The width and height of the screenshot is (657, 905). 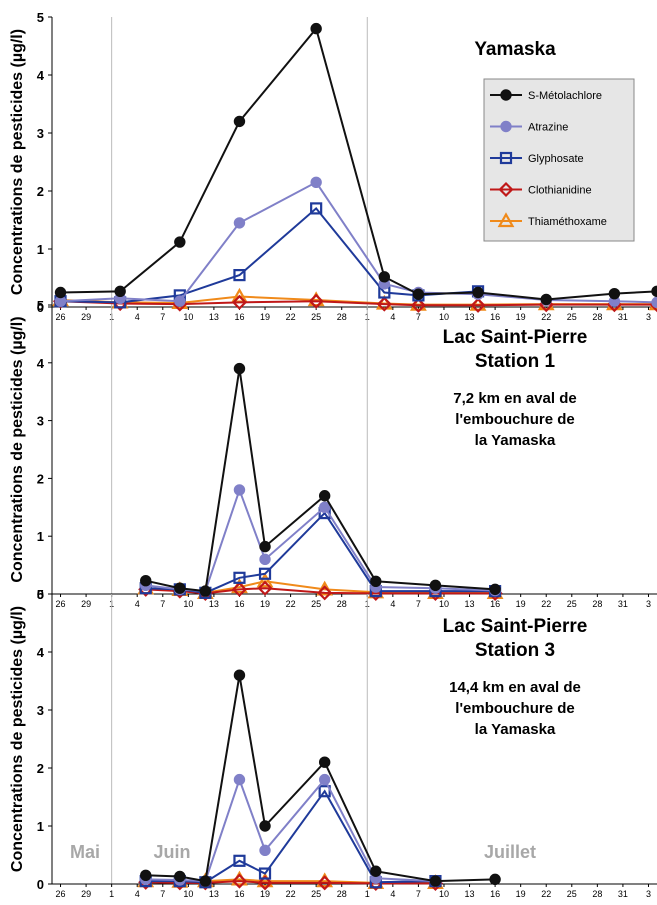 What do you see at coordinates (111, 894) in the screenshot?
I see `x-tick-label: 1` at bounding box center [111, 894].